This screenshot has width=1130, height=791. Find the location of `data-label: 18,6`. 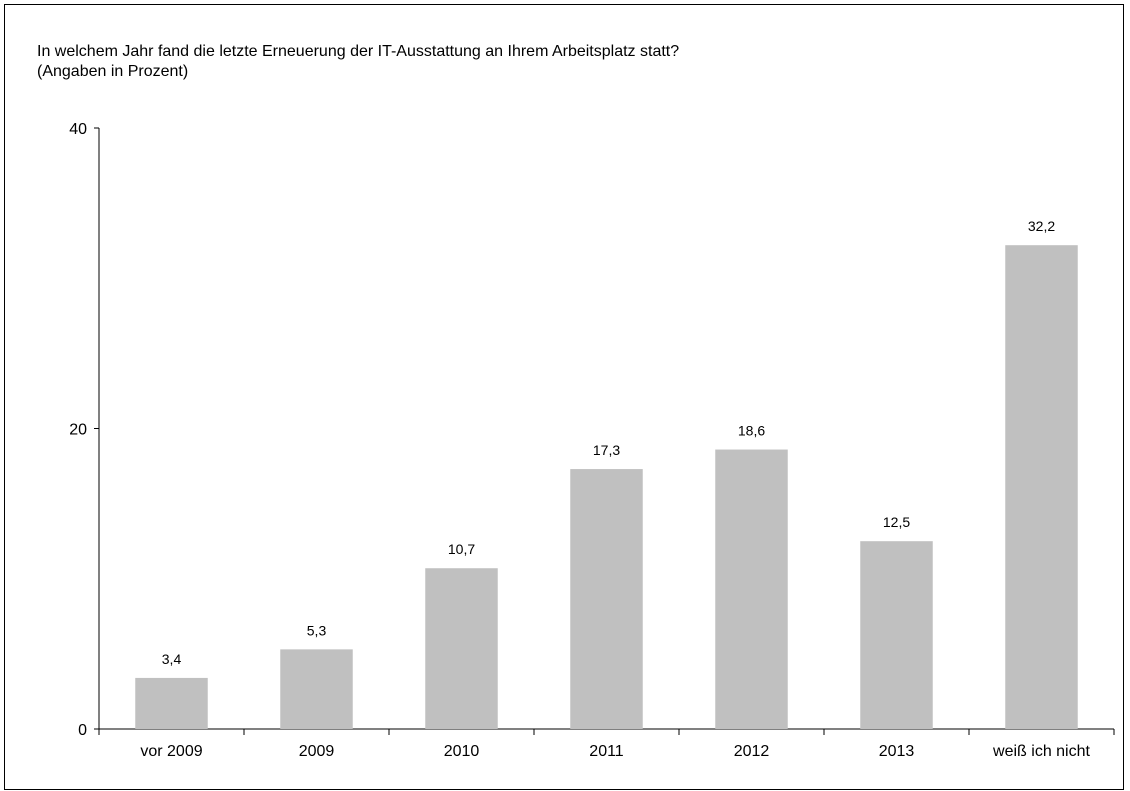

data-label: 18,6 is located at coordinates (751, 431).